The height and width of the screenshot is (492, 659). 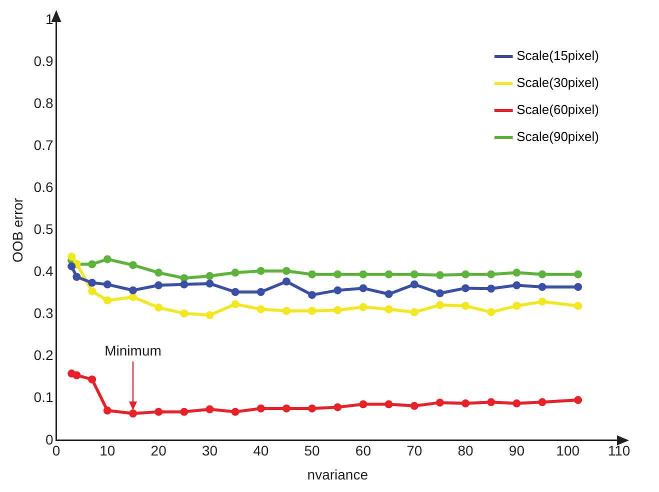 I want to click on x-tick-label: 60, so click(x=363, y=450).